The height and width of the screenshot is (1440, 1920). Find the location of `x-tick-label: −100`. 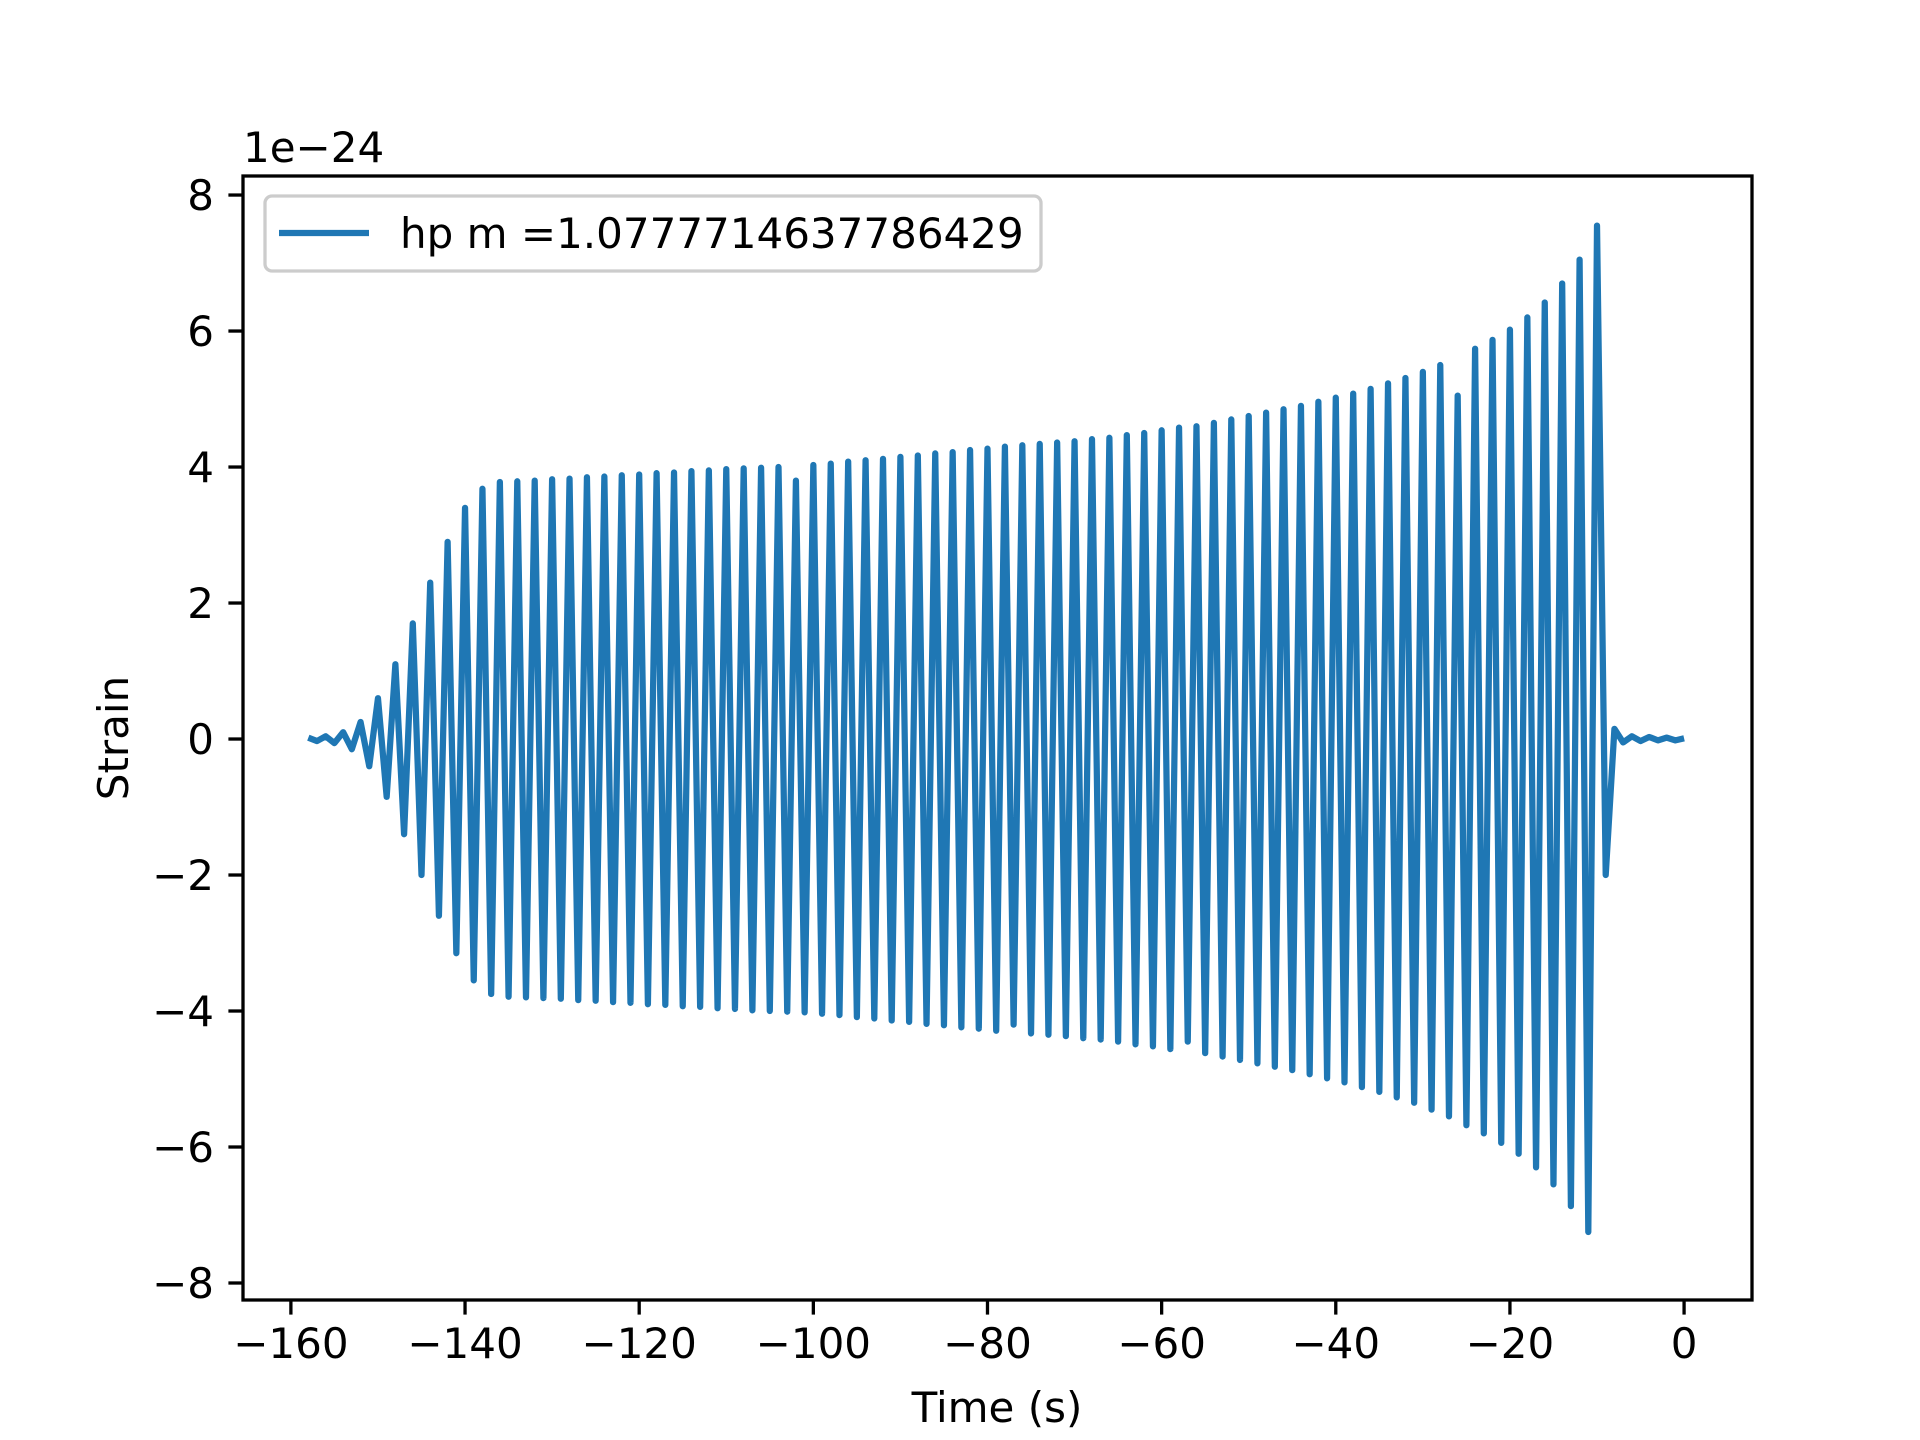

x-tick-label: −100 is located at coordinates (813, 1343).